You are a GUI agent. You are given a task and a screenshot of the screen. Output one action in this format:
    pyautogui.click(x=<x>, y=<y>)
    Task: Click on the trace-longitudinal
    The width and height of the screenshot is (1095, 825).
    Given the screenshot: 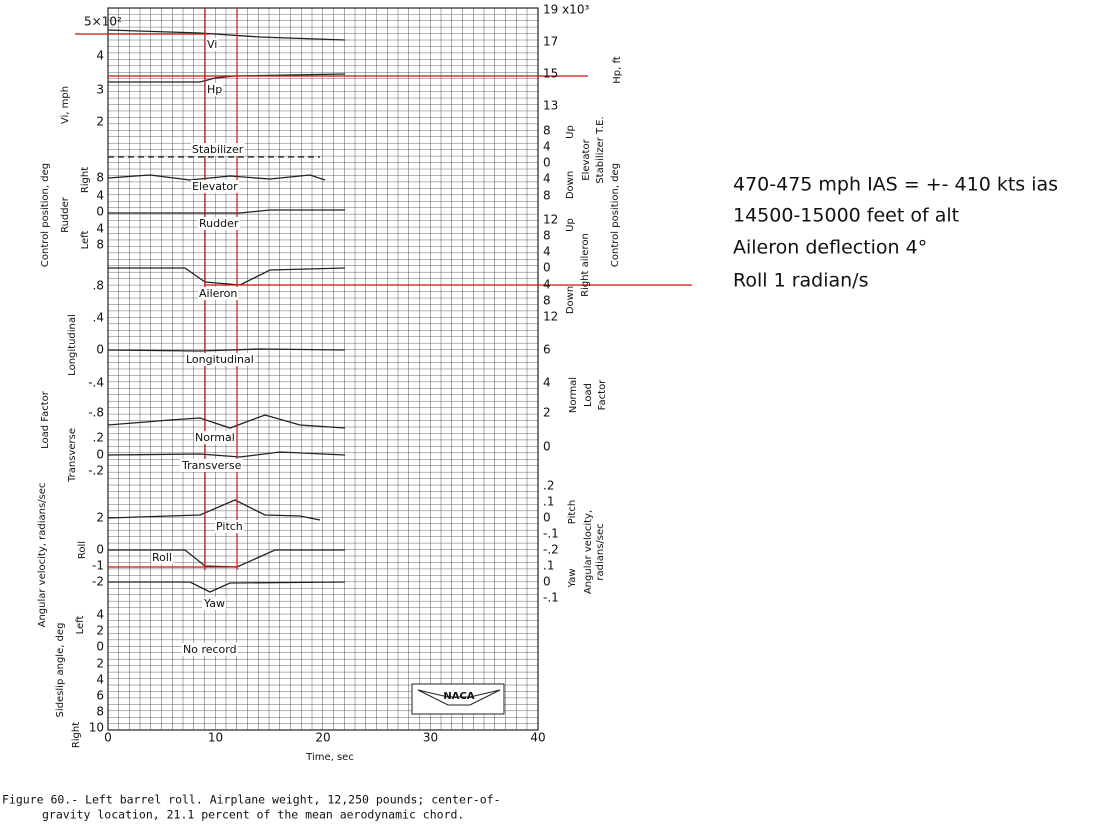 What is the action you would take?
    pyautogui.click(x=226, y=350)
    